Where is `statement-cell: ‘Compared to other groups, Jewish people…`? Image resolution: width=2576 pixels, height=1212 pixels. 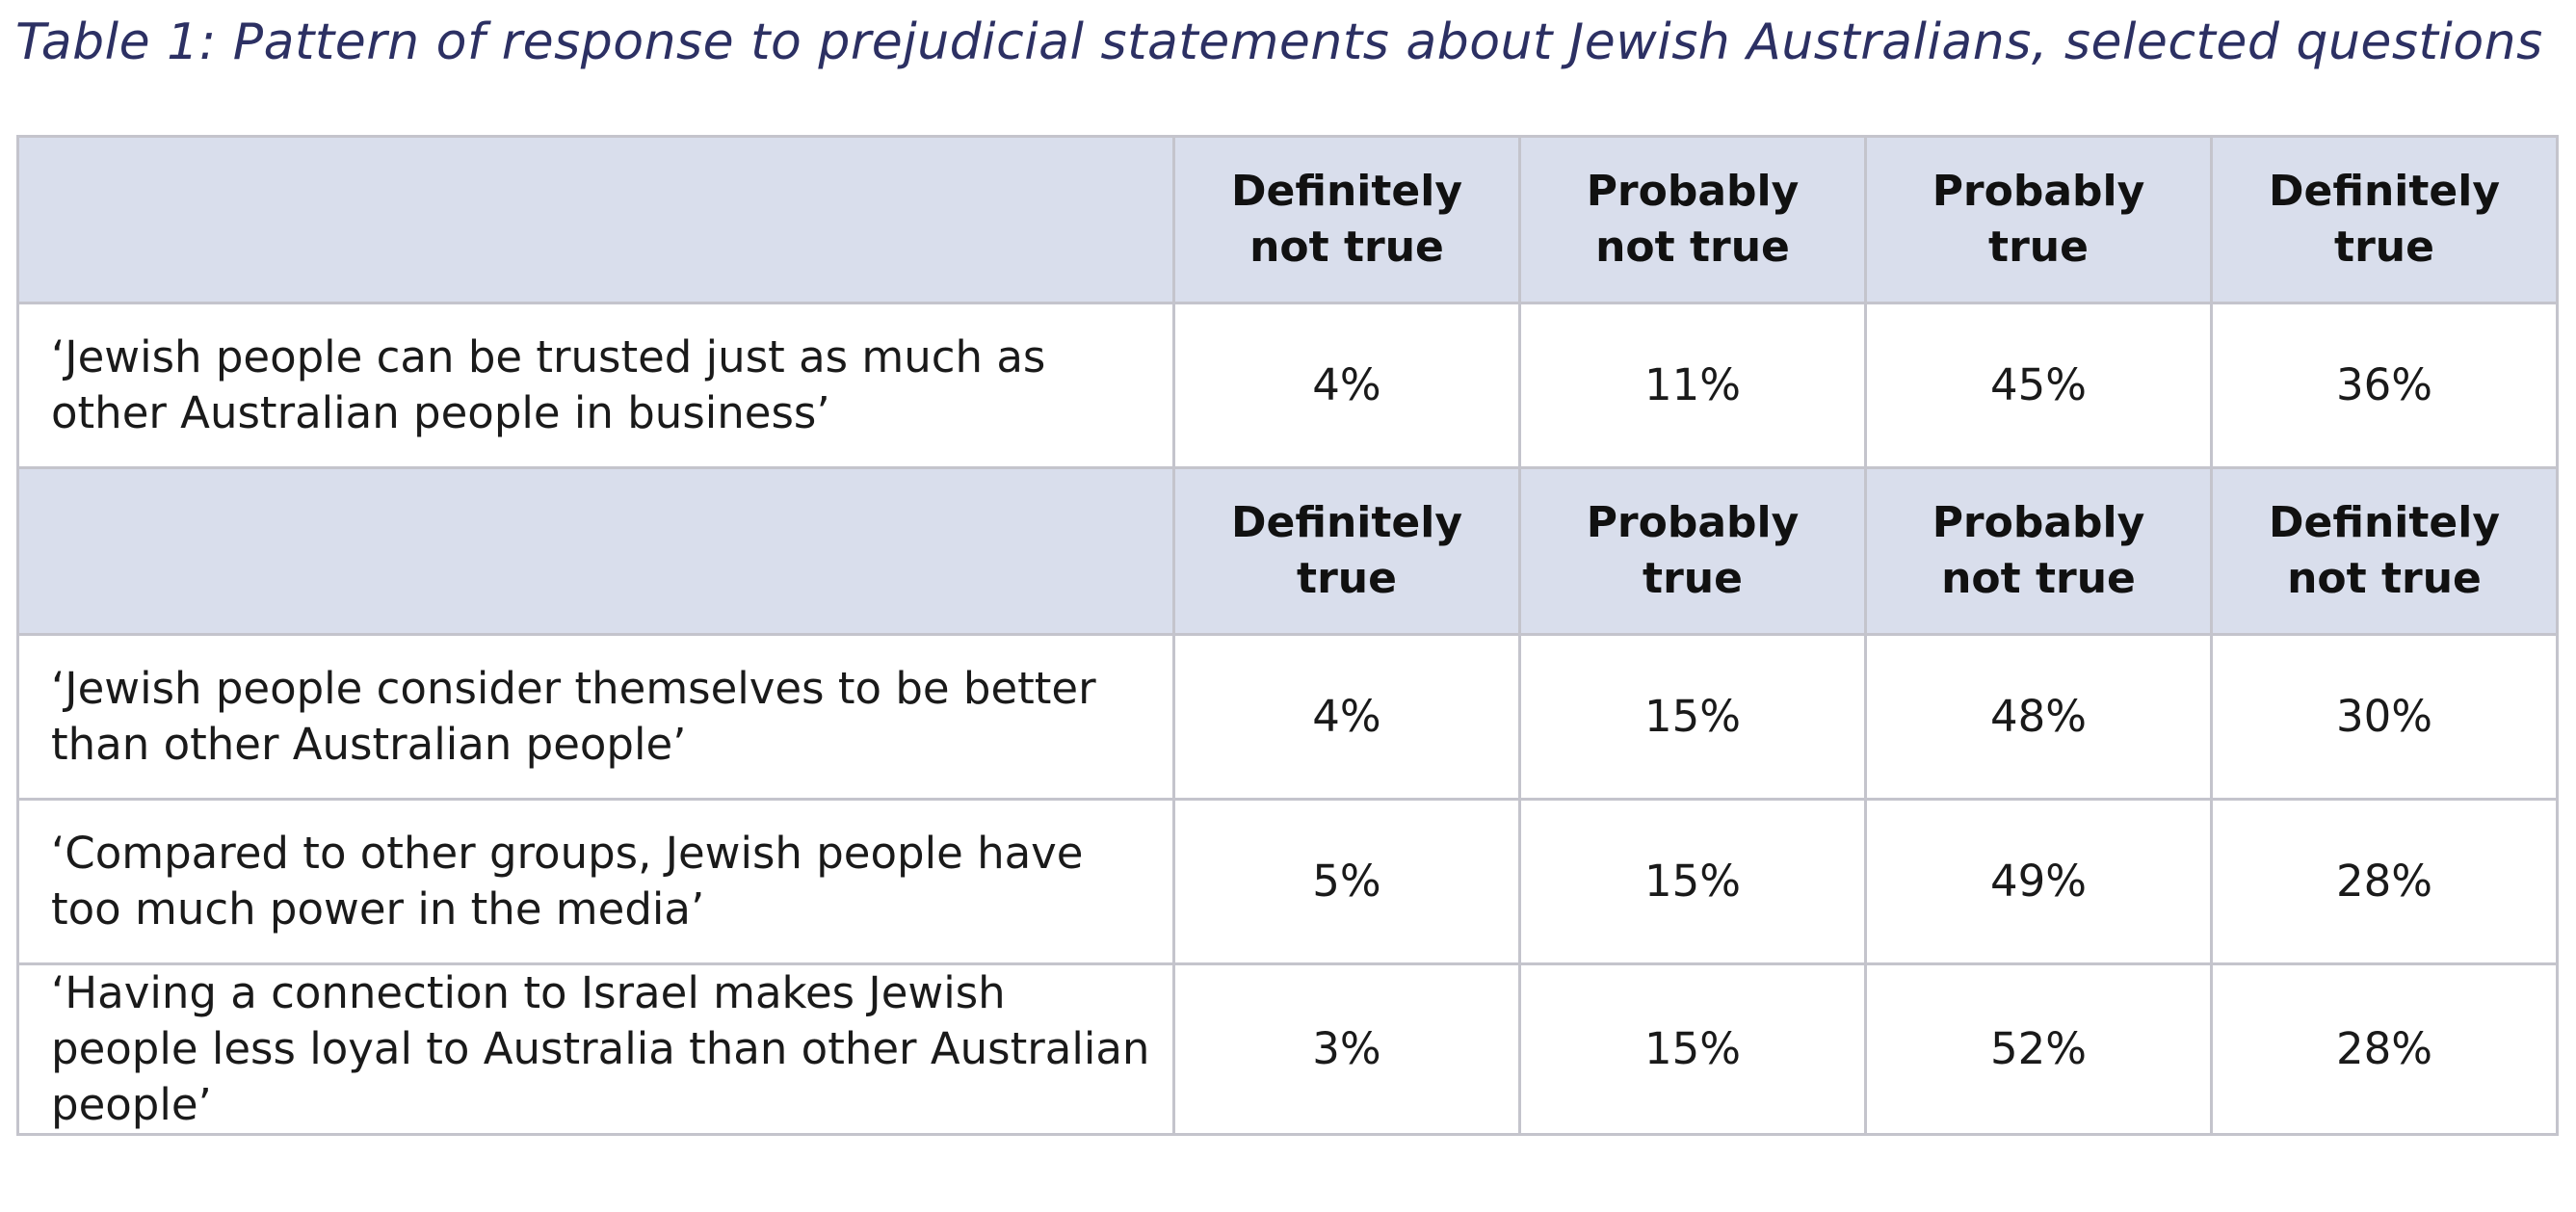
statement-cell: ‘Compared to other groups, Jewish people… is located at coordinates (595, 881).